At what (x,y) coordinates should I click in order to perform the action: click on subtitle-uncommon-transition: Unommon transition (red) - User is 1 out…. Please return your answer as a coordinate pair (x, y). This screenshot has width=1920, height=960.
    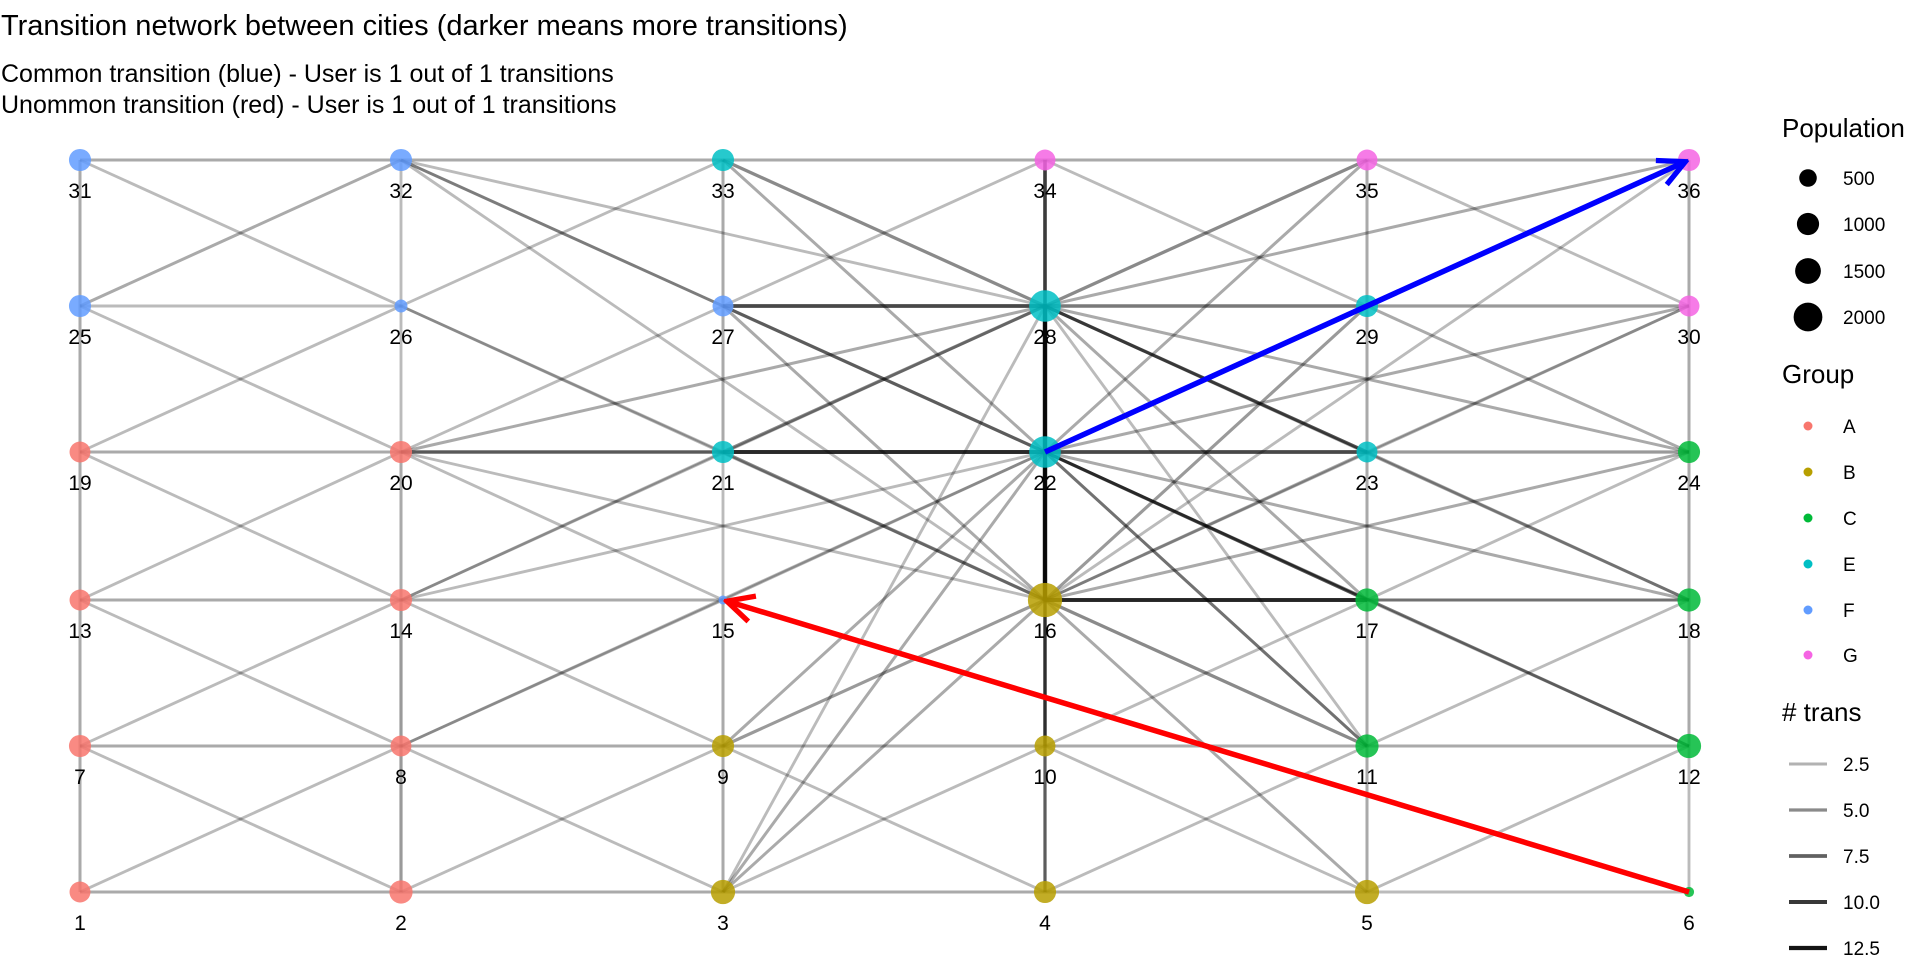
    Looking at the image, I should click on (309, 105).